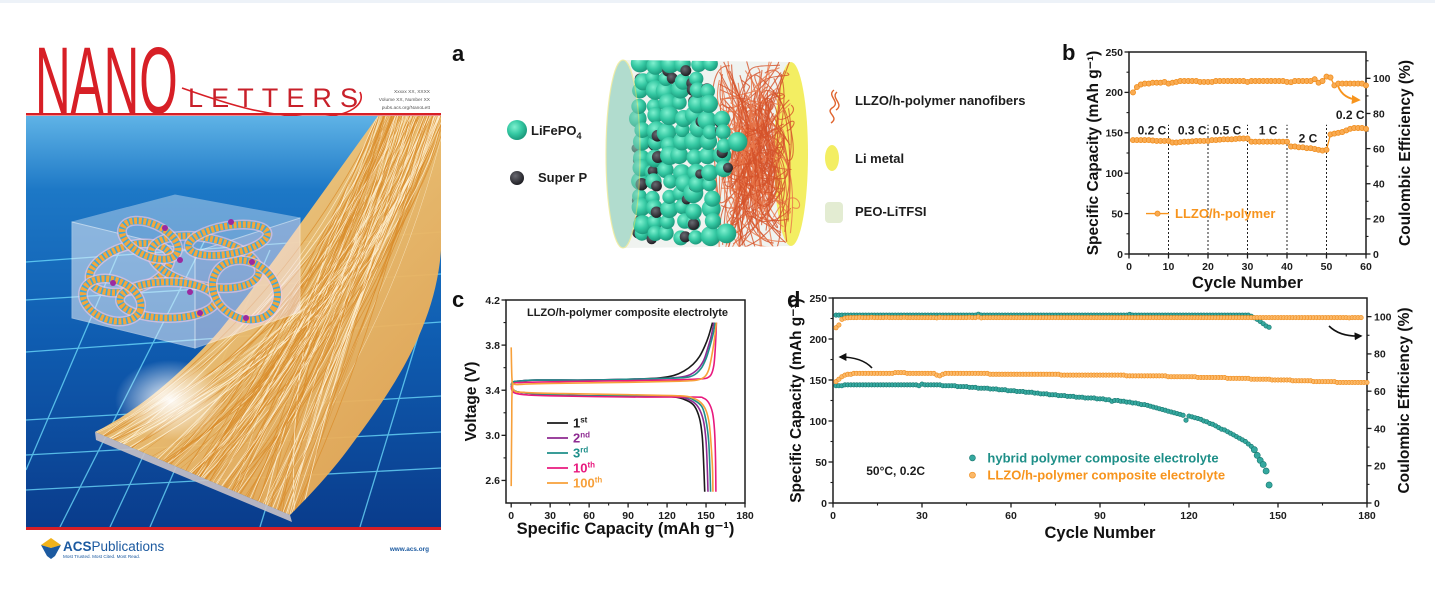 This screenshot has width=1435, height=592. I want to click on legend-label-number: 1, so click(576, 423).